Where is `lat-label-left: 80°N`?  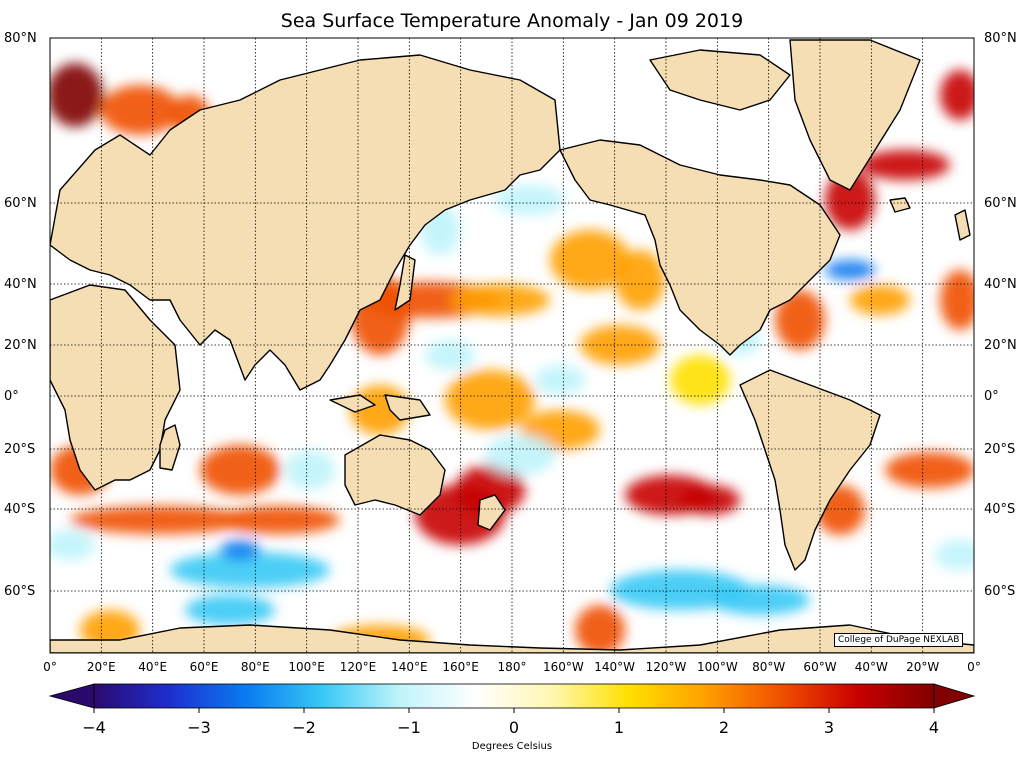 lat-label-left: 80°N is located at coordinates (20, 38).